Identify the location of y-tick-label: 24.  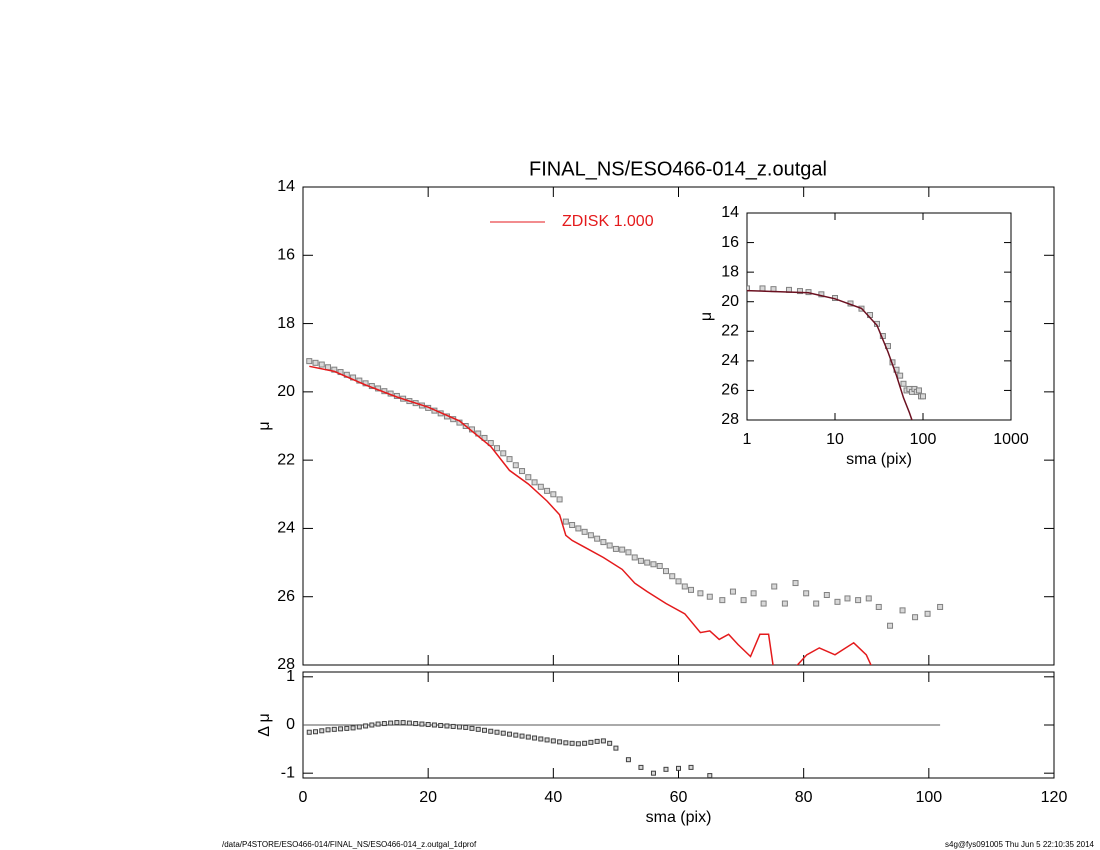
(730, 360).